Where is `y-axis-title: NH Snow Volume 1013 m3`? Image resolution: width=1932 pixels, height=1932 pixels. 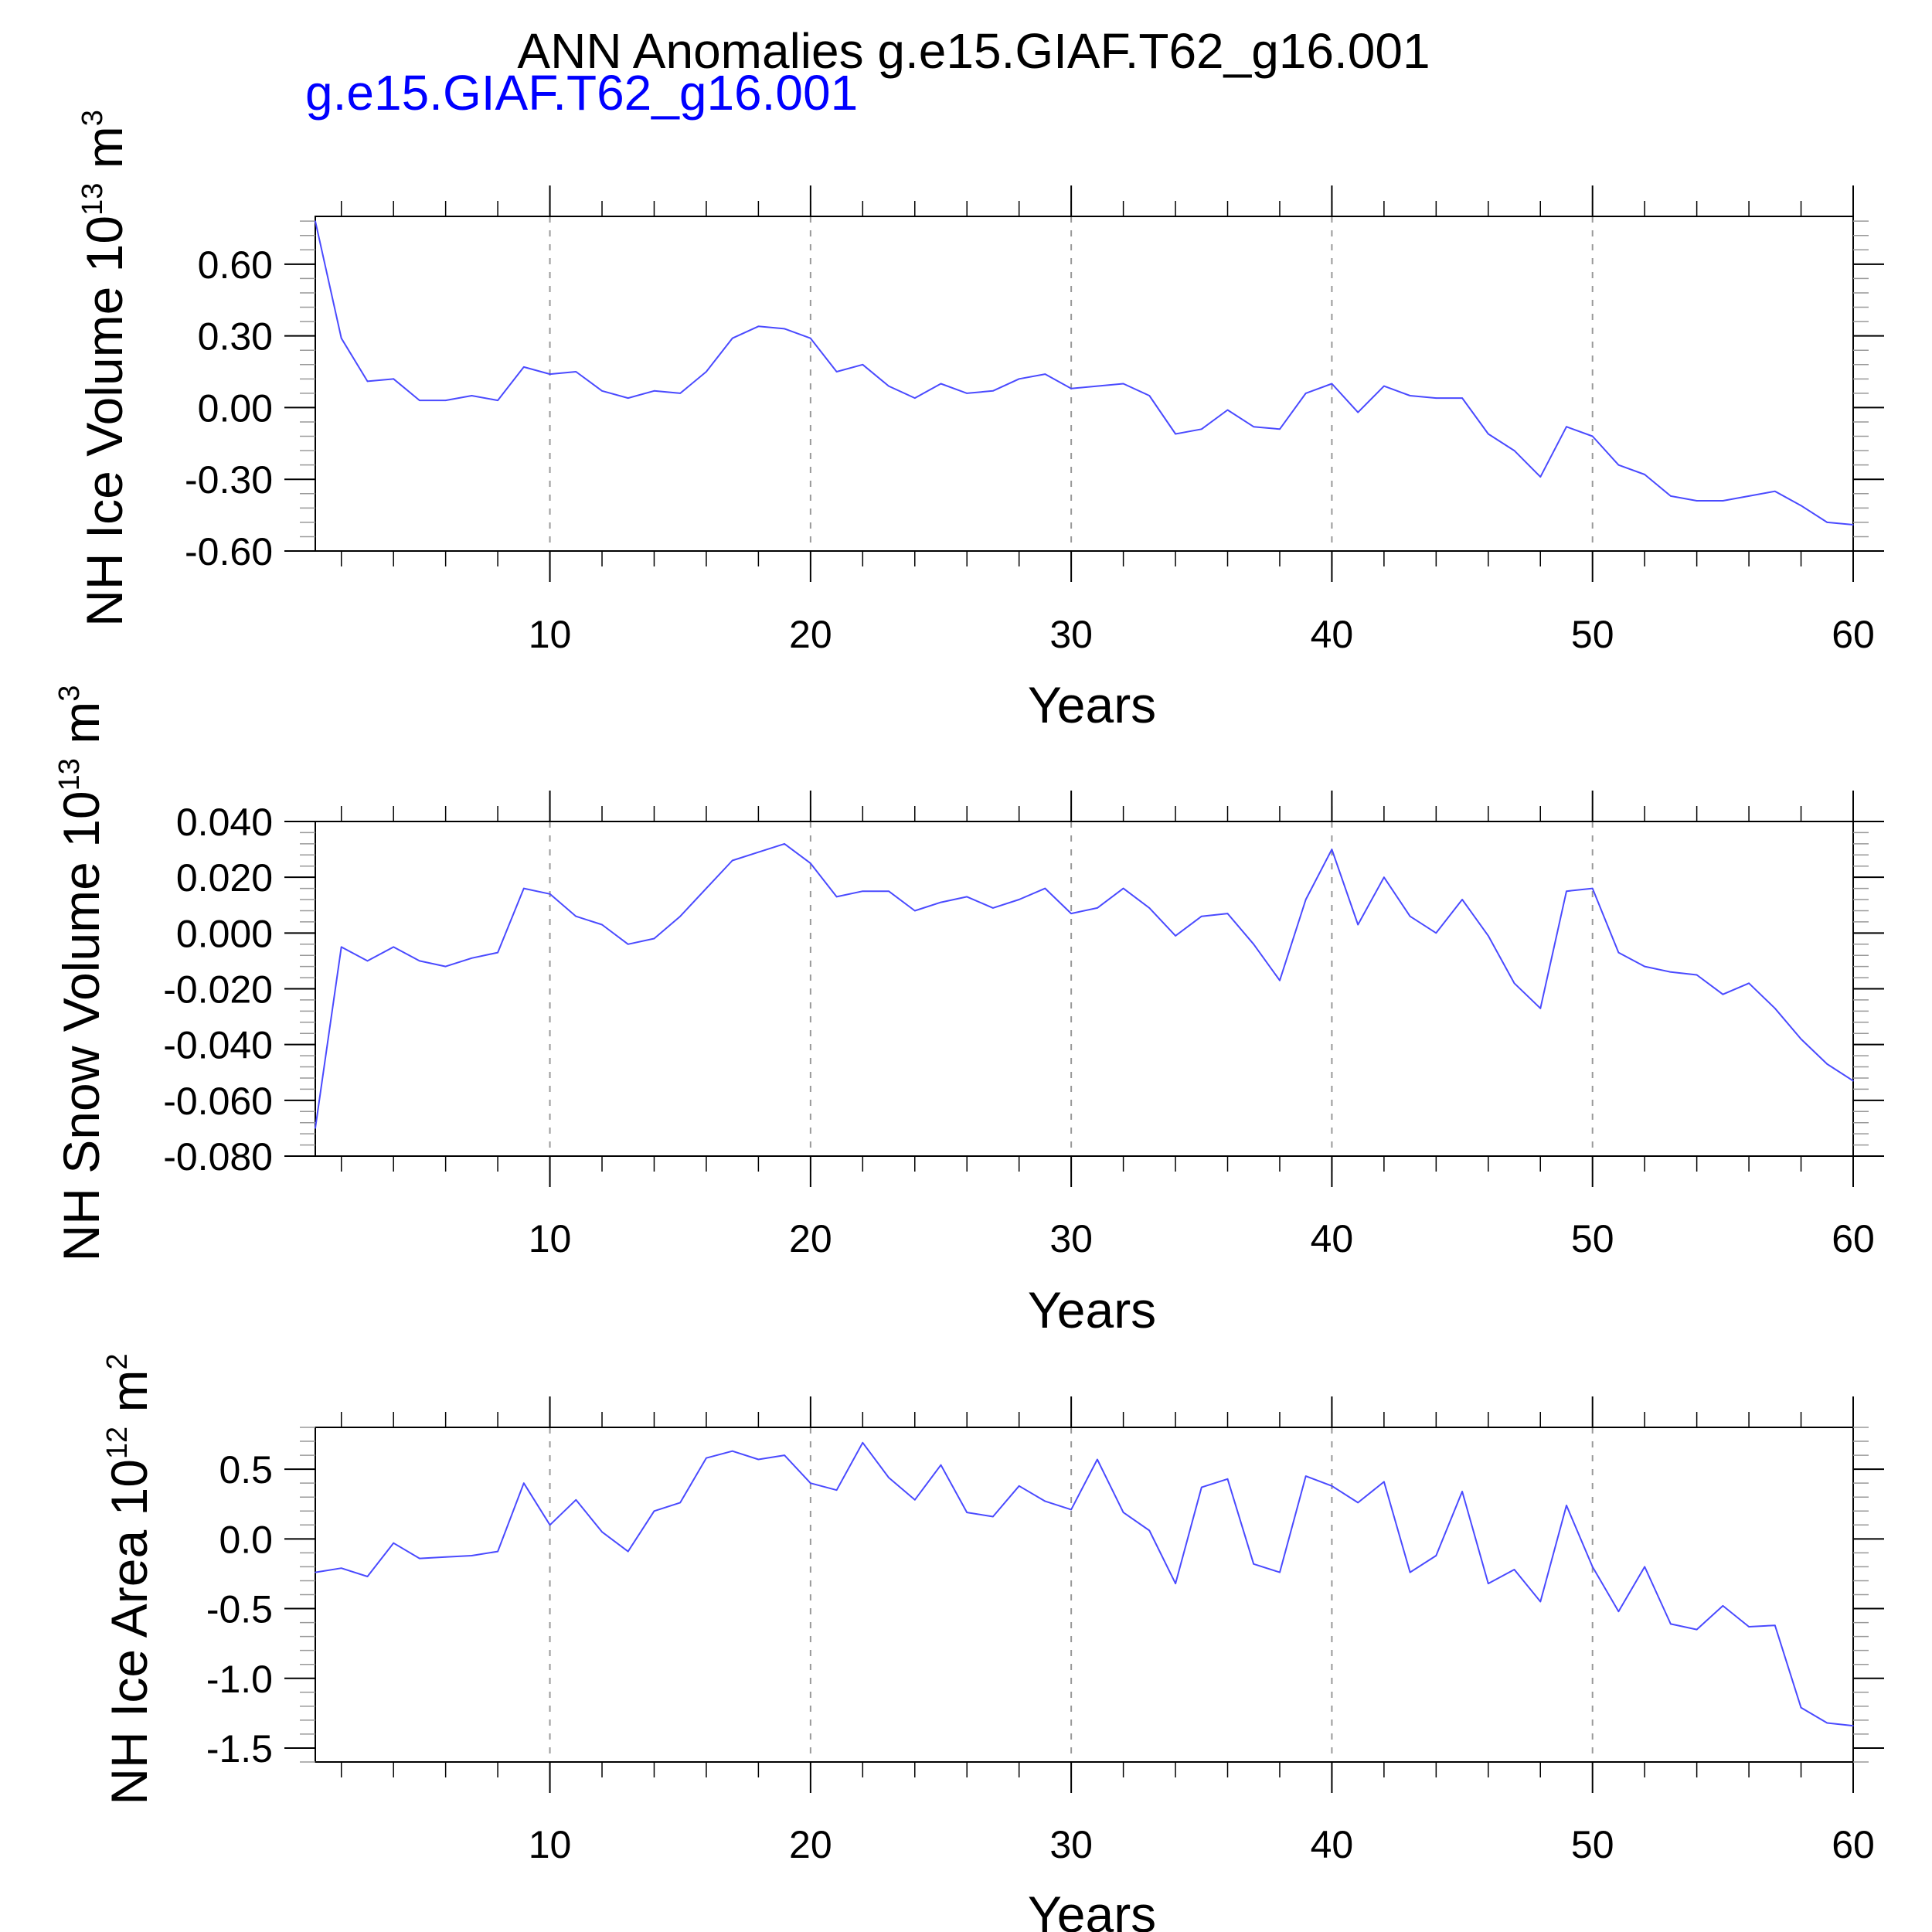 y-axis-title: NH Snow Volume 1013 m3 is located at coordinates (82, 974).